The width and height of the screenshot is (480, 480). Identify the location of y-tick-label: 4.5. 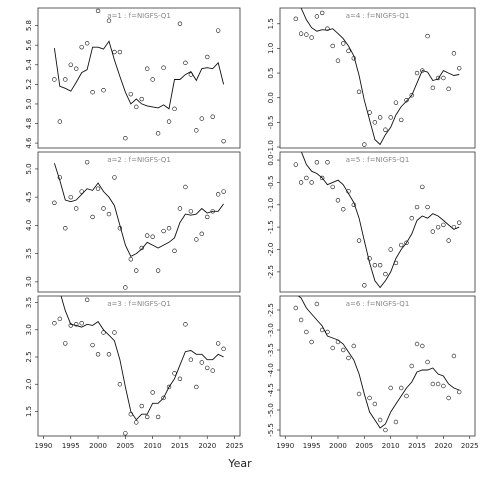
(29, 197).